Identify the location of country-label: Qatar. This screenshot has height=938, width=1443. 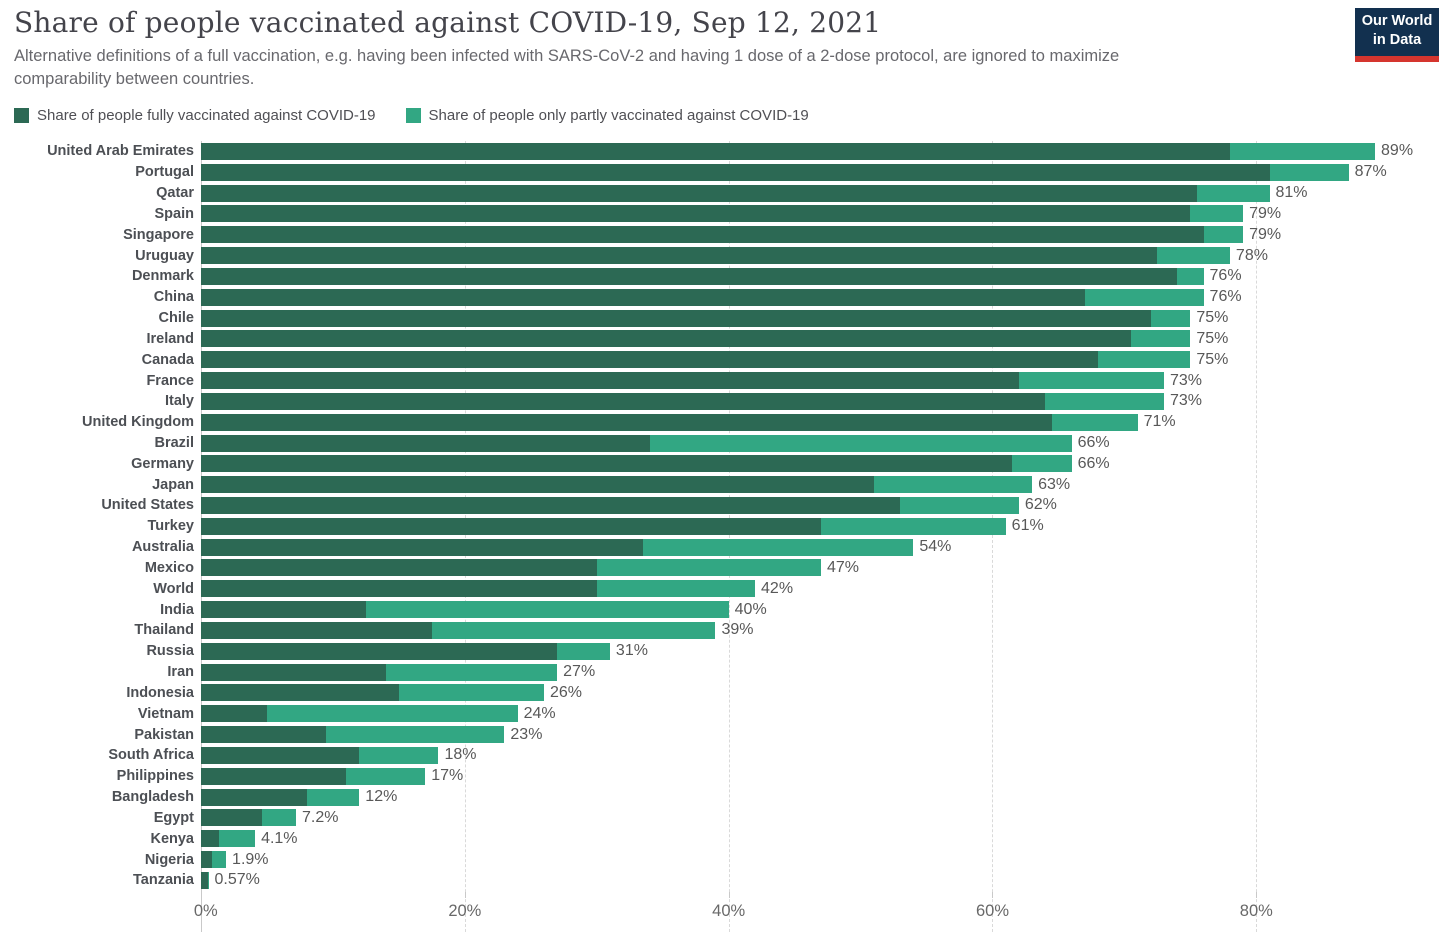
(175, 193).